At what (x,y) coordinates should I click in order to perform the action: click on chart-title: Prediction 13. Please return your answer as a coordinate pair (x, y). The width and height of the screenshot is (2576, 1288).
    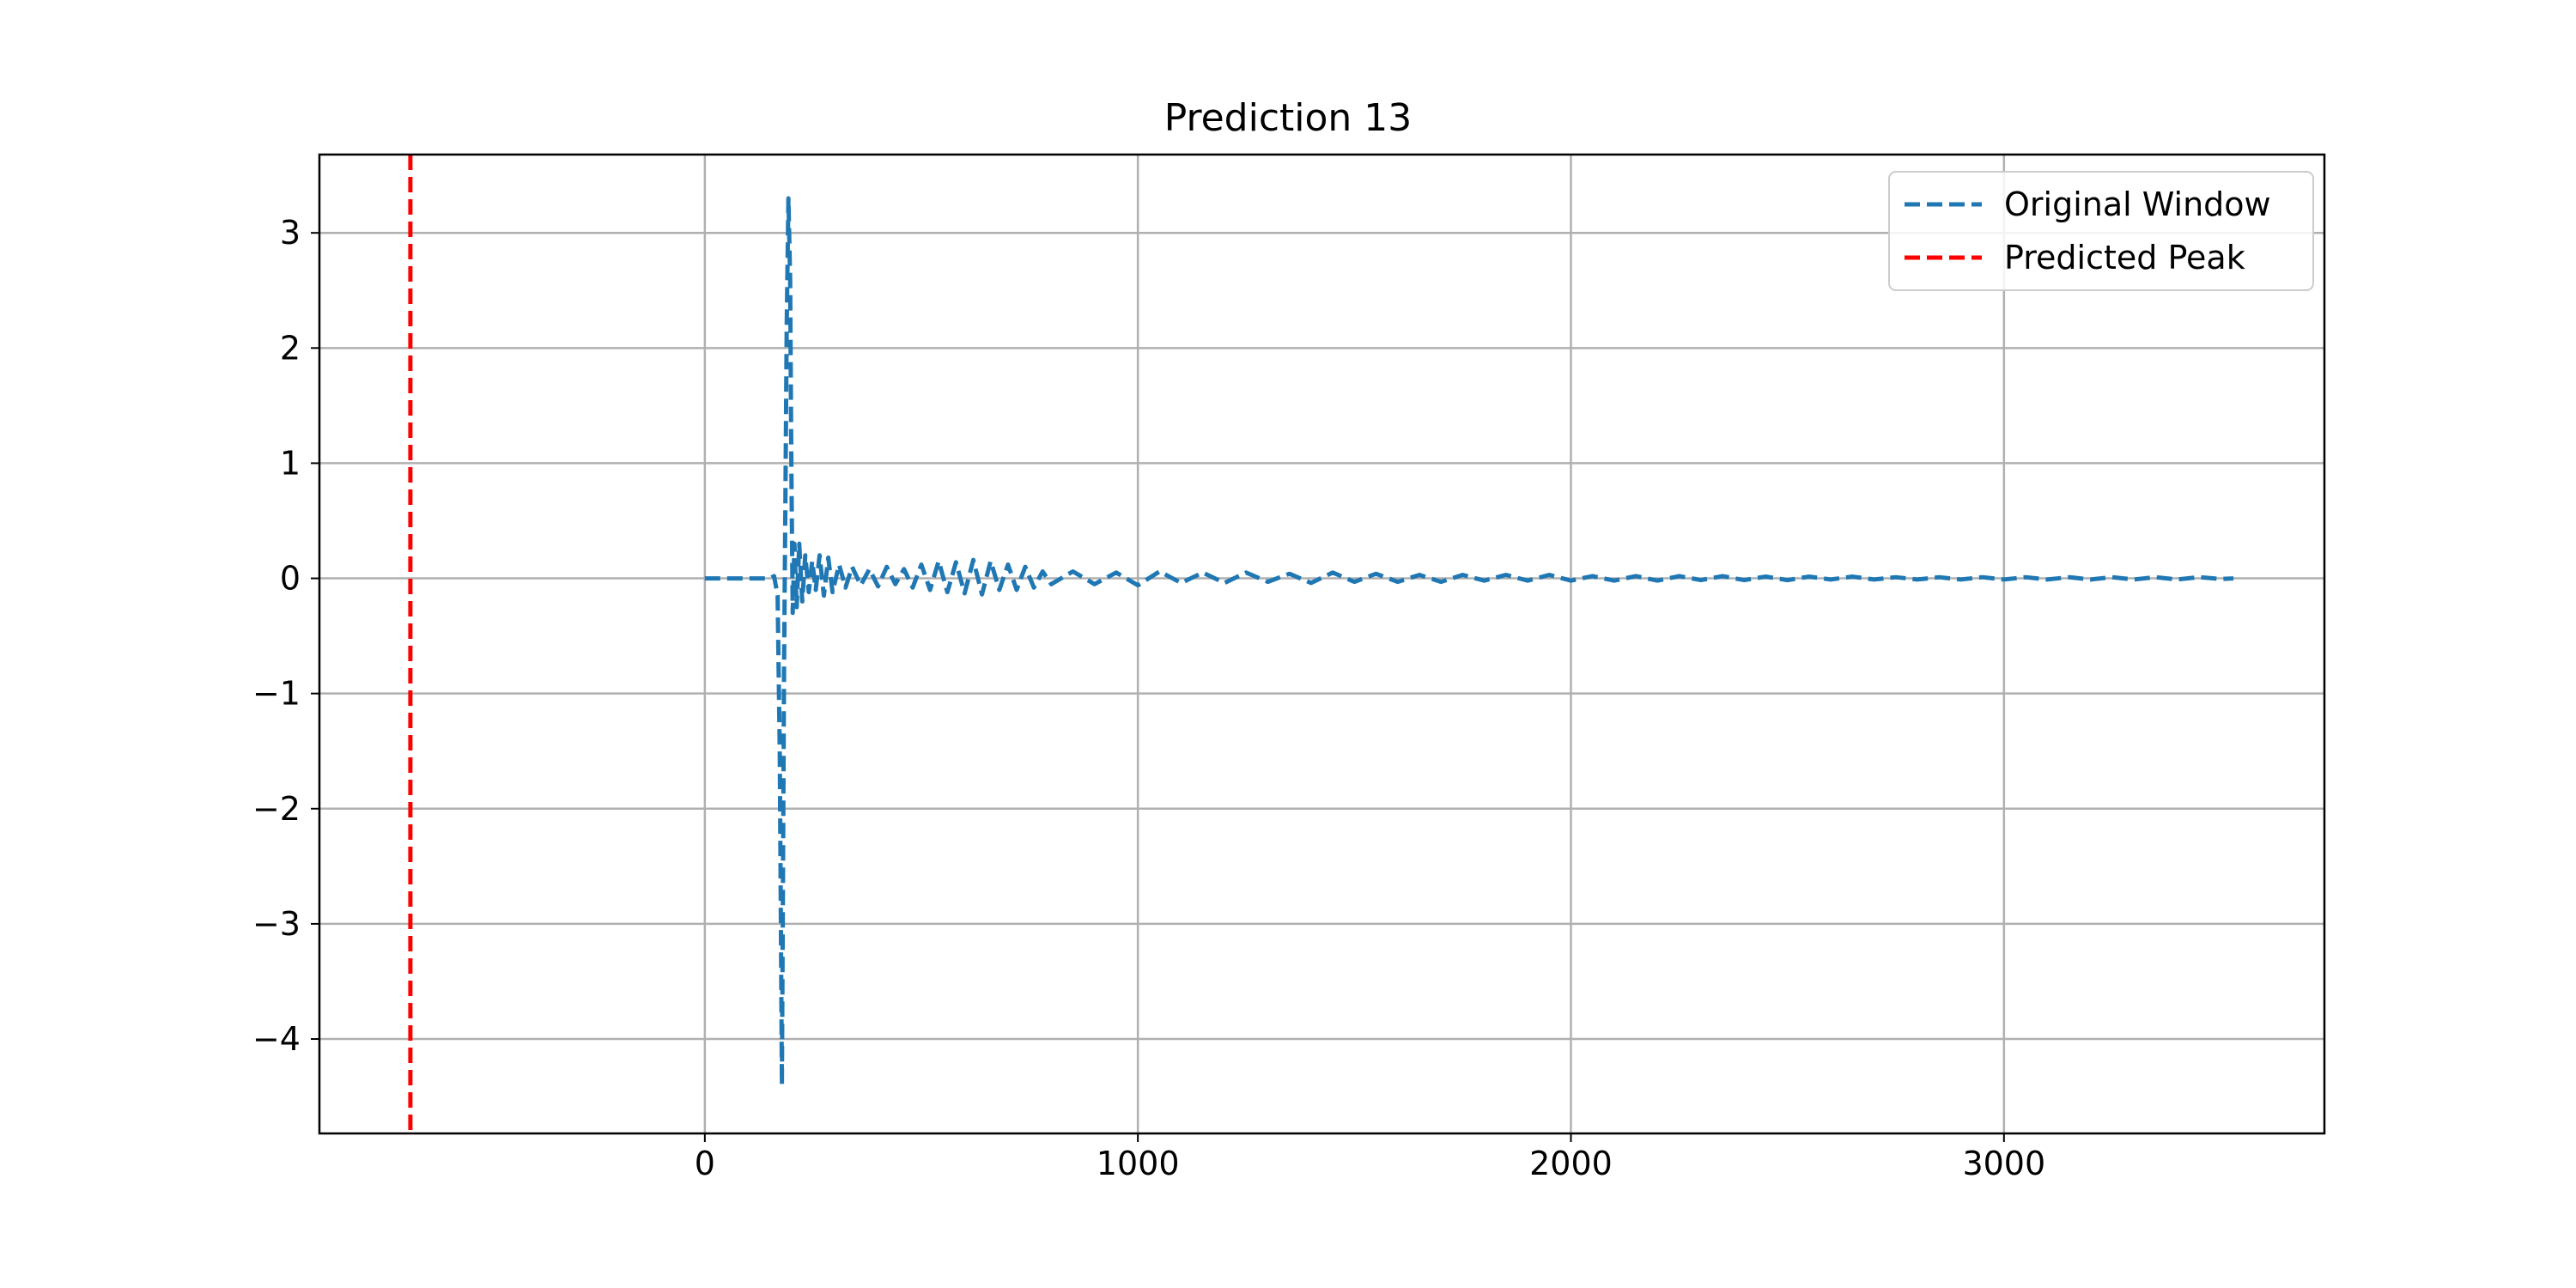
    Looking at the image, I should click on (1288, 118).